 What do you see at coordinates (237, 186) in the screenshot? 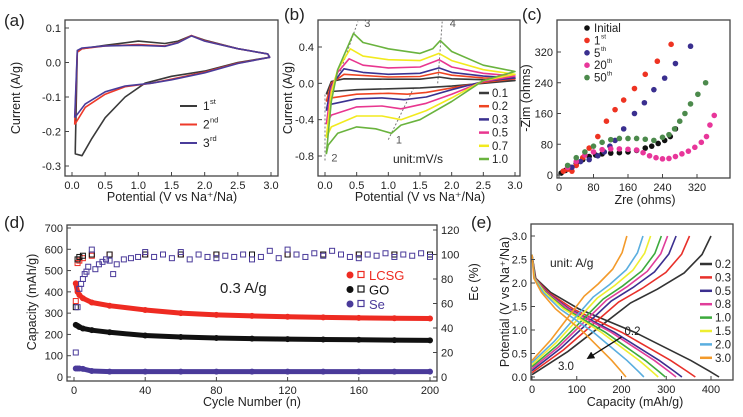
I see `x-tick-label: 2.5` at bounding box center [237, 186].